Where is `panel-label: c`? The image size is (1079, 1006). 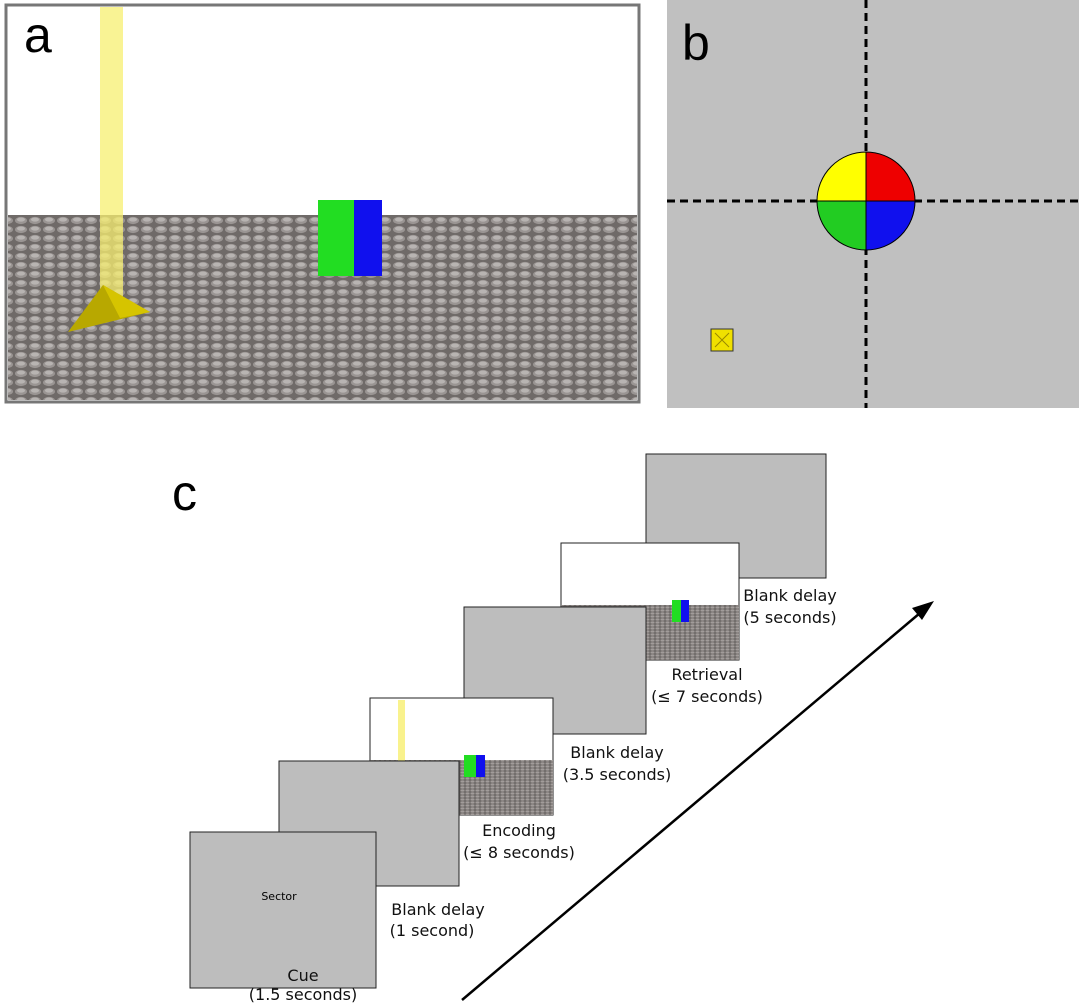
panel-label: c is located at coordinates (184, 493).